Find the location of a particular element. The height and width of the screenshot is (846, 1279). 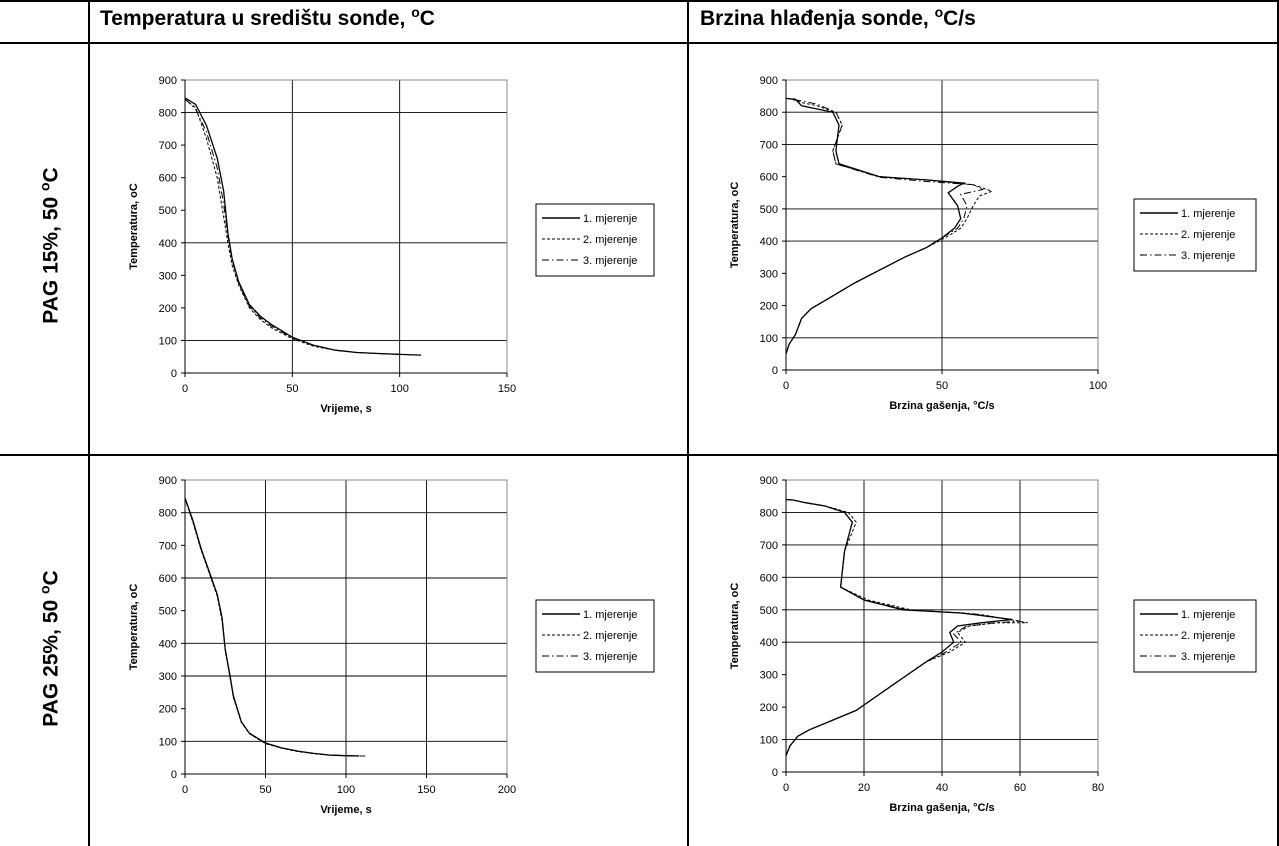

row-header-pag-25: PAG 25%, 50 oC is located at coordinates (49, 648).